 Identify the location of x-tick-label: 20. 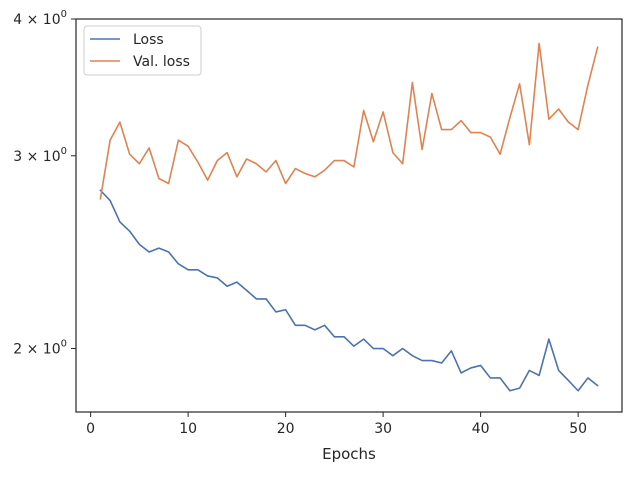
(286, 429).